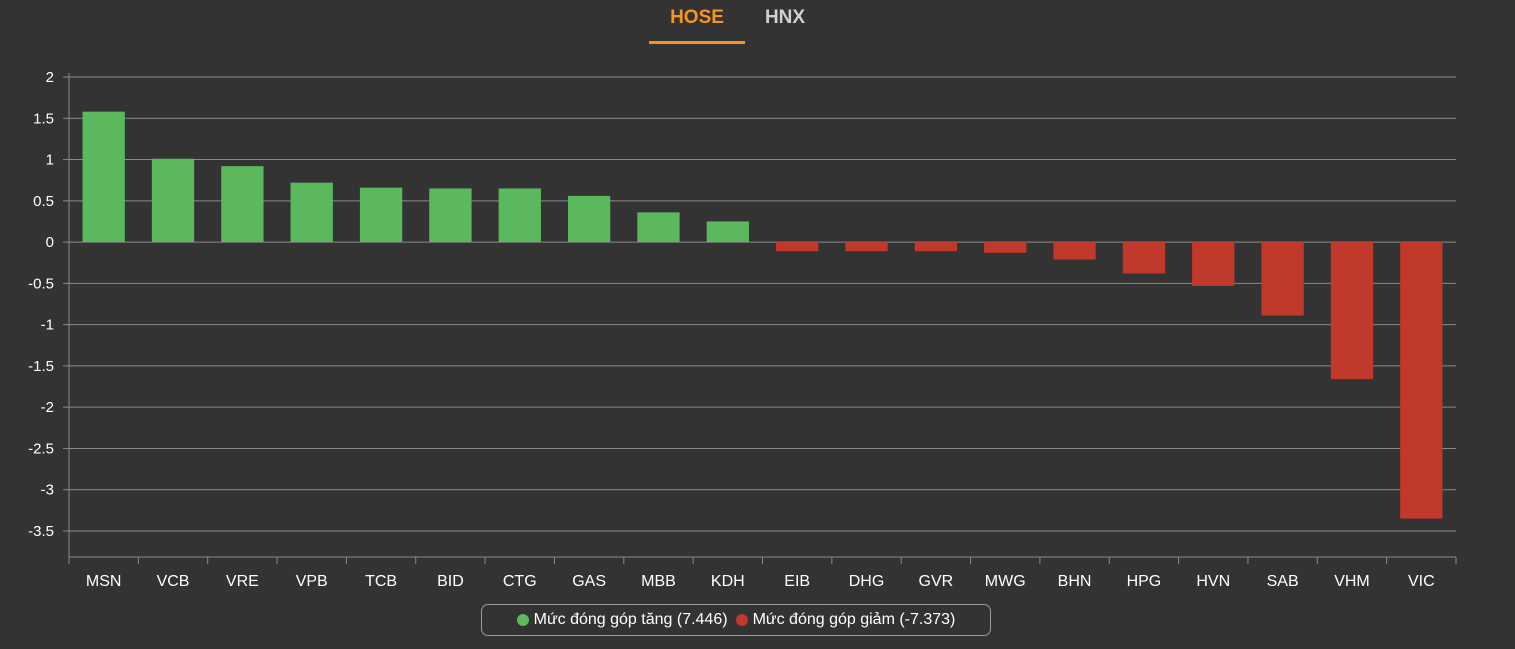 Image resolution: width=1515 pixels, height=649 pixels. I want to click on x-tick-label: SAB, so click(1283, 581).